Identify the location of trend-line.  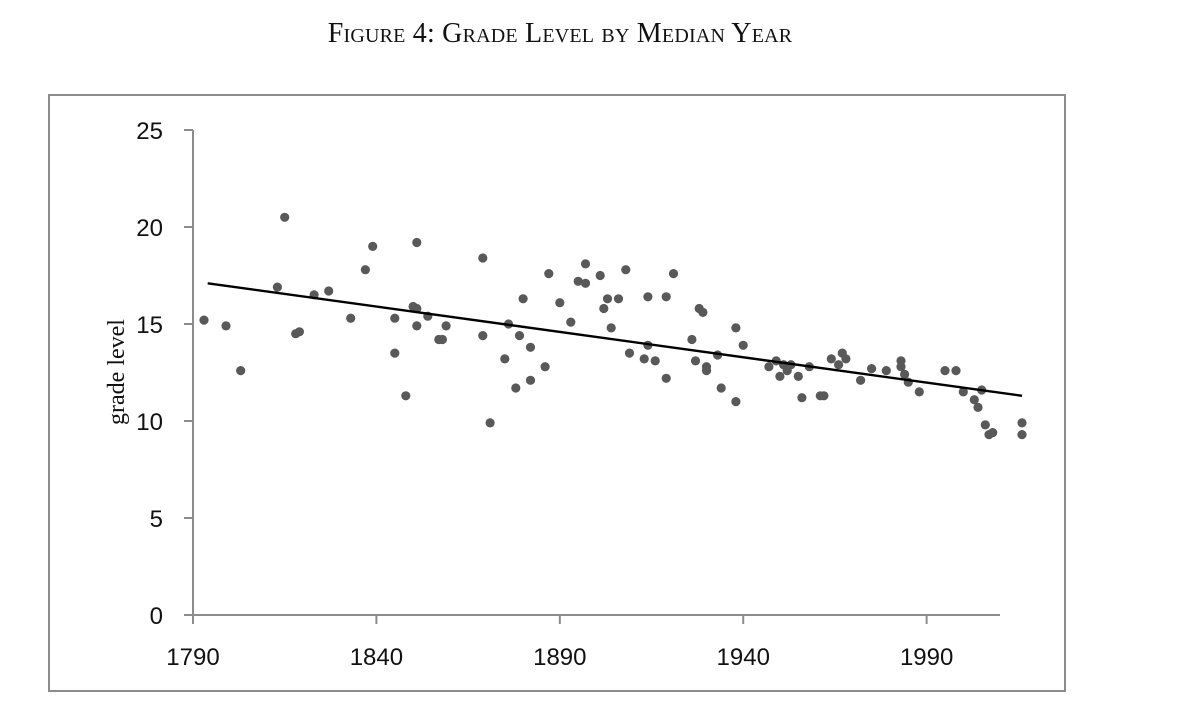
(615, 339).